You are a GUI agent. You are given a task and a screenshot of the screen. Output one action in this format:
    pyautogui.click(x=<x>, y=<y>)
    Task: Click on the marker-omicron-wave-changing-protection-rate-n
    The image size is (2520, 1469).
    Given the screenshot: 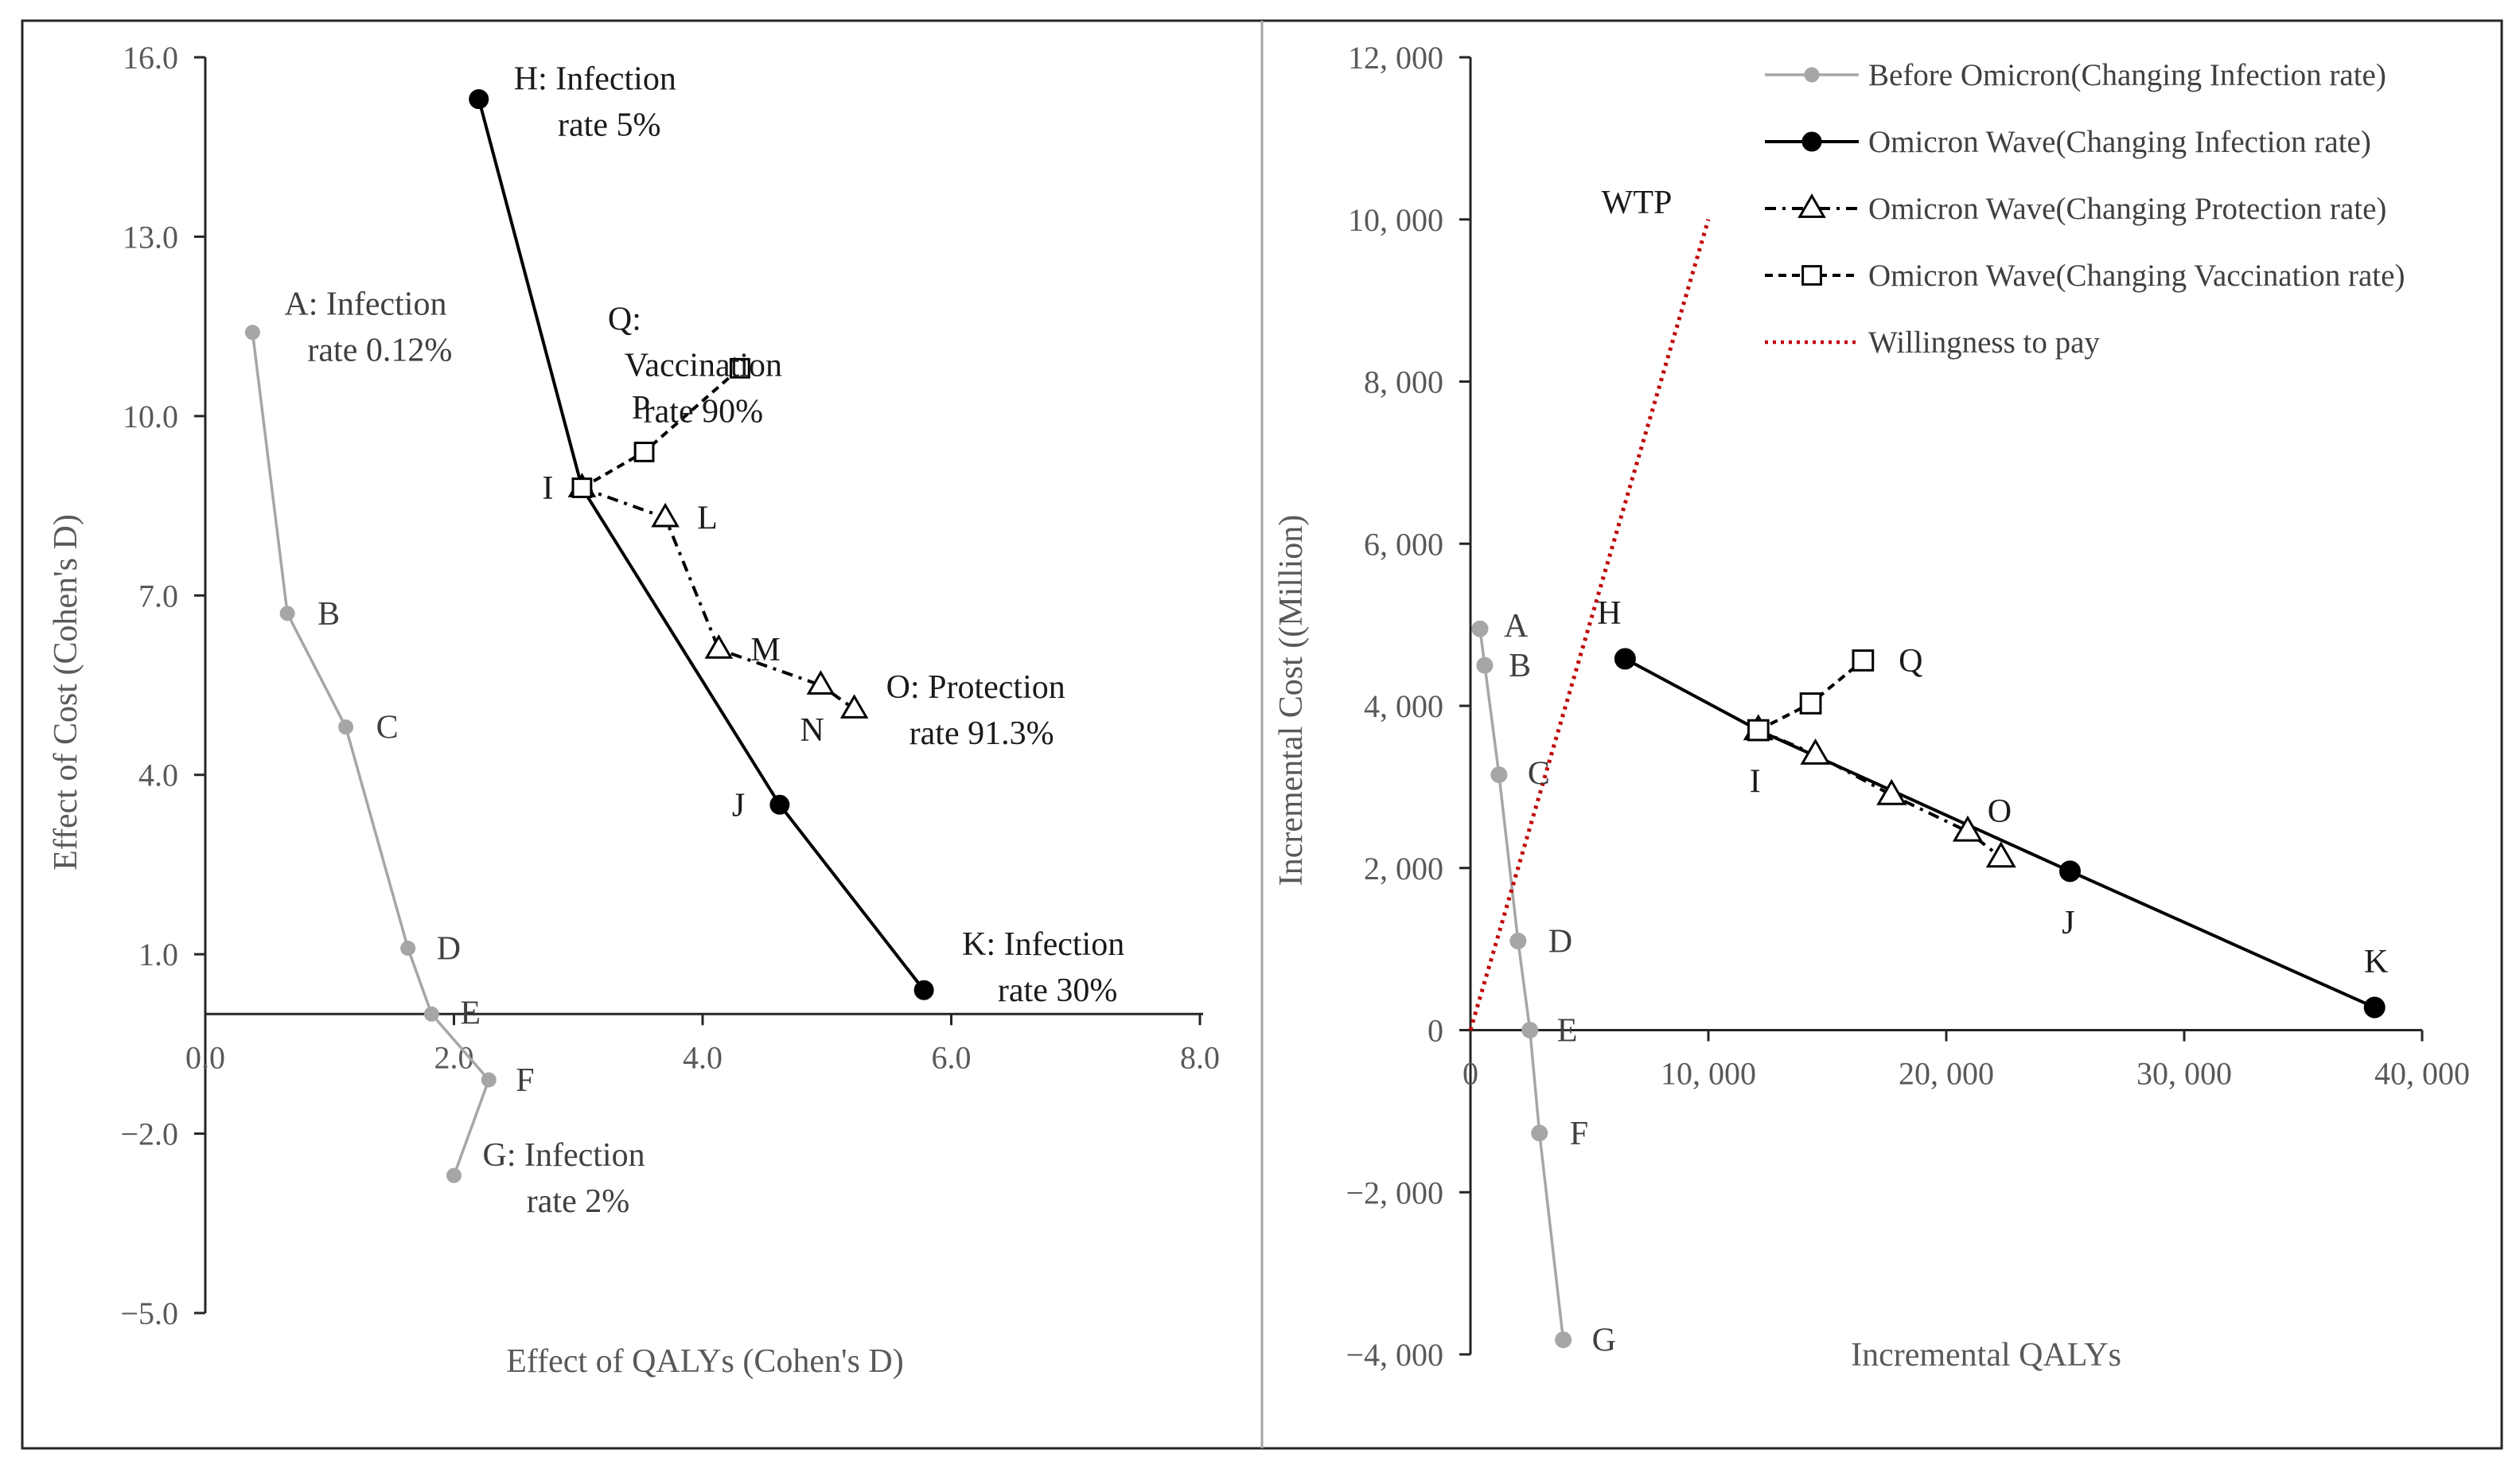 What is the action you would take?
    pyautogui.click(x=820, y=682)
    